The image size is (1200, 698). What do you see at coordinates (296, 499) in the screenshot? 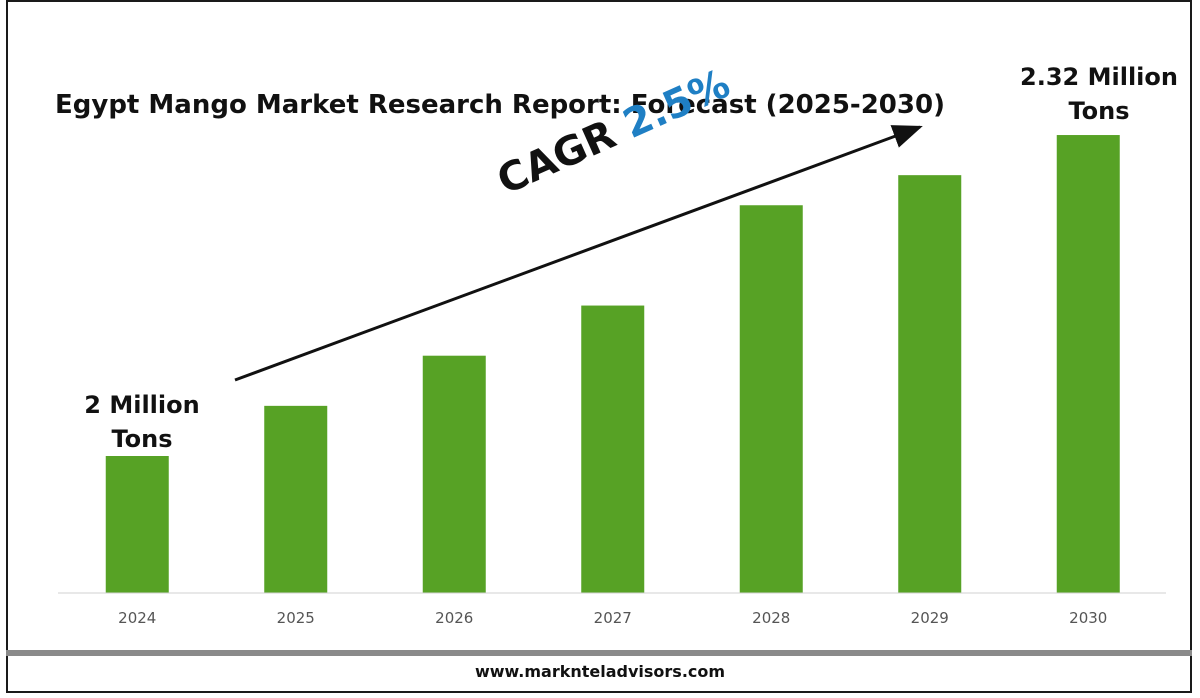
I see `bar-2025` at bounding box center [296, 499].